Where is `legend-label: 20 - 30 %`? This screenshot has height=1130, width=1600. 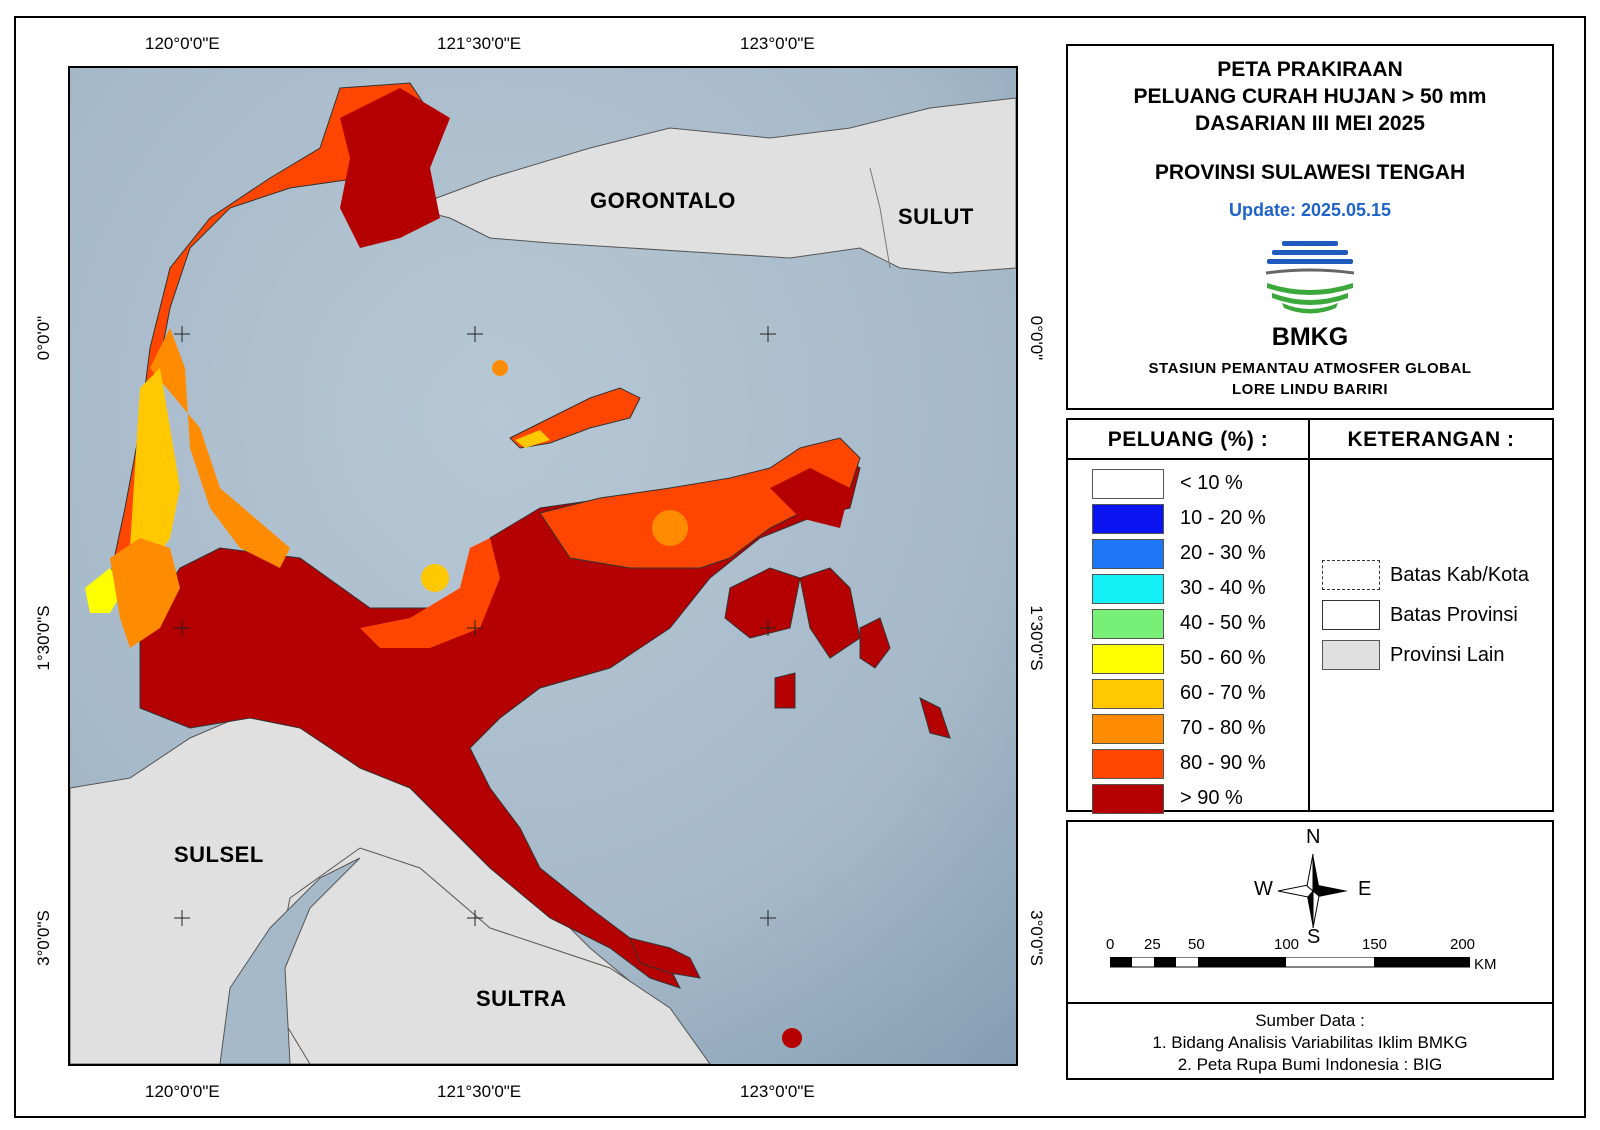
legend-label: 20 - 30 % is located at coordinates (1223, 553).